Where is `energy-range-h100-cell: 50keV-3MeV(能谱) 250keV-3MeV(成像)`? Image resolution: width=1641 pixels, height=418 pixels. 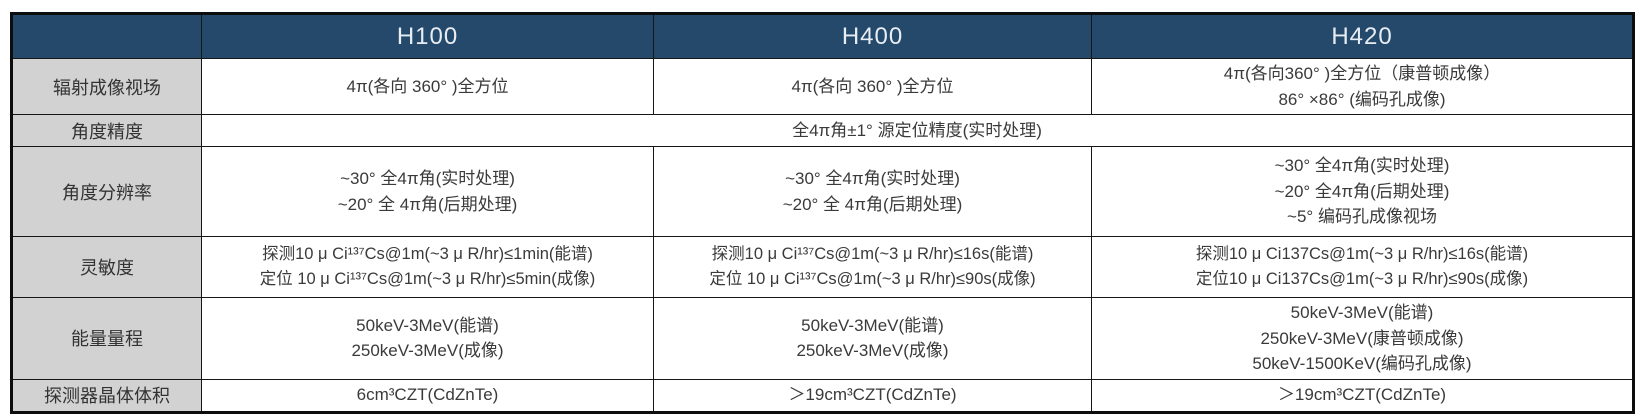
energy-range-h100-cell: 50keV-3MeV(能谱) 250keV-3MeV(成像) is located at coordinates (427, 338).